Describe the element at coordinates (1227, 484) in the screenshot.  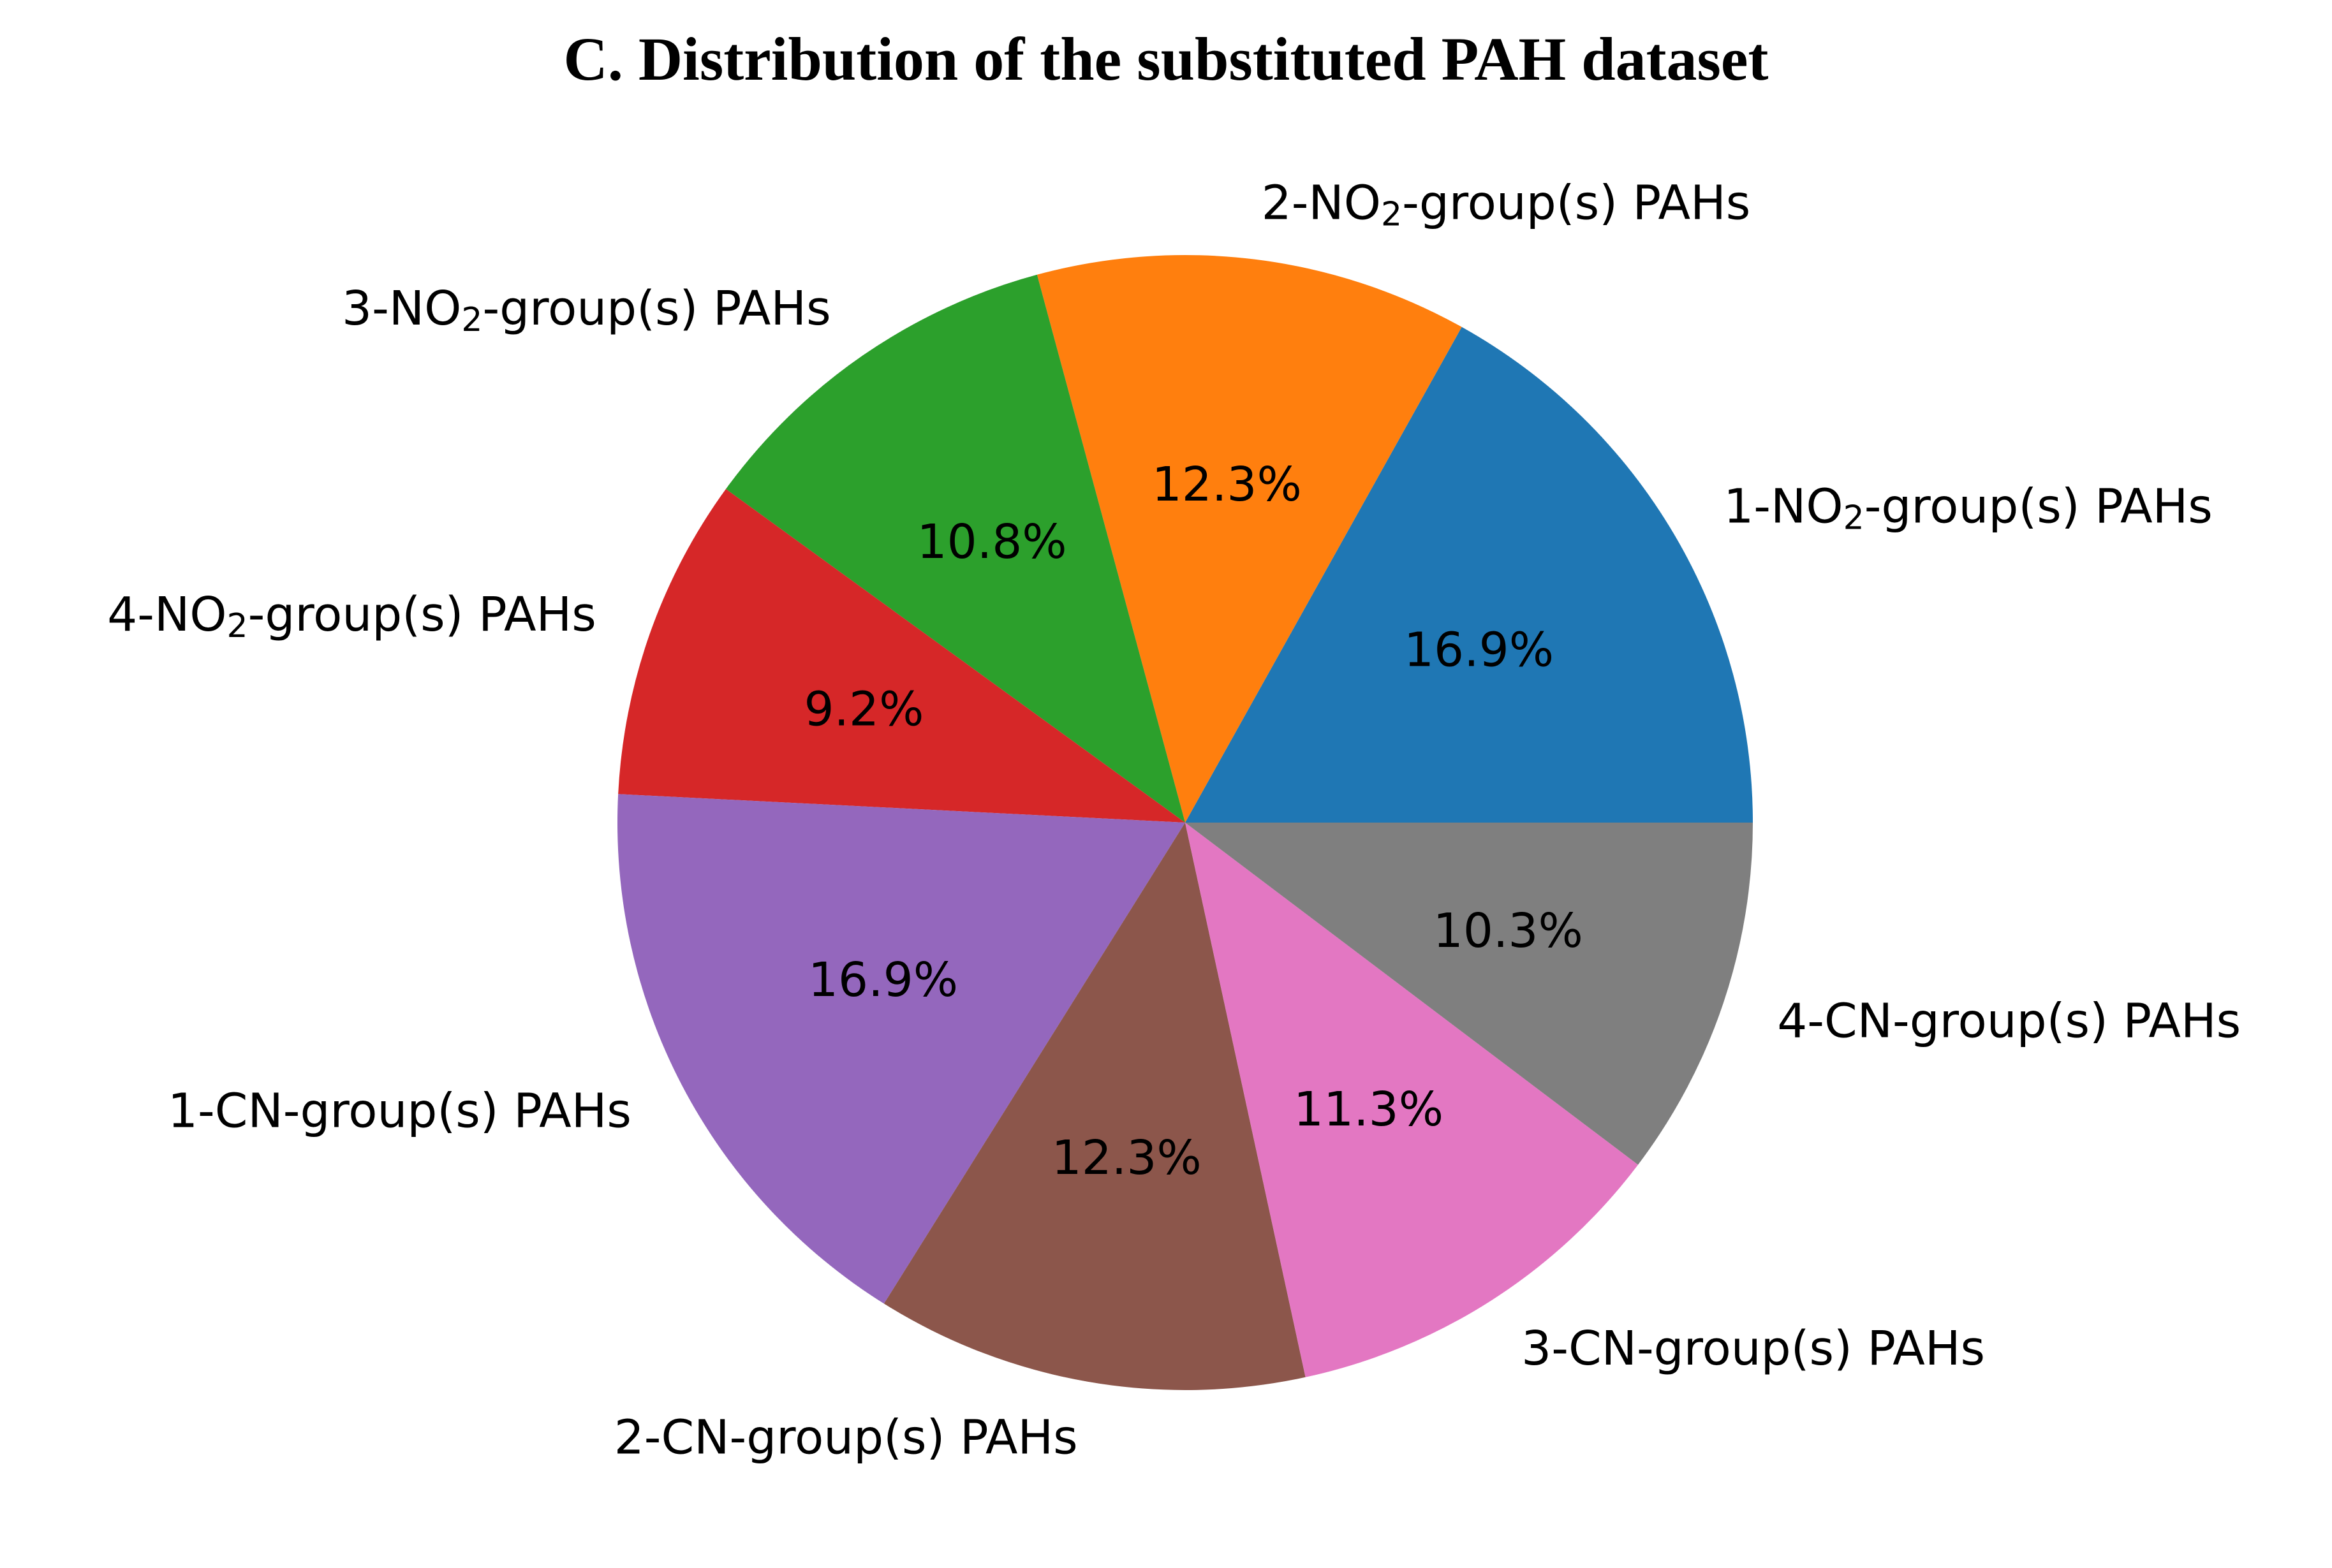
I see `percent-label-2: 12.3%` at that location.